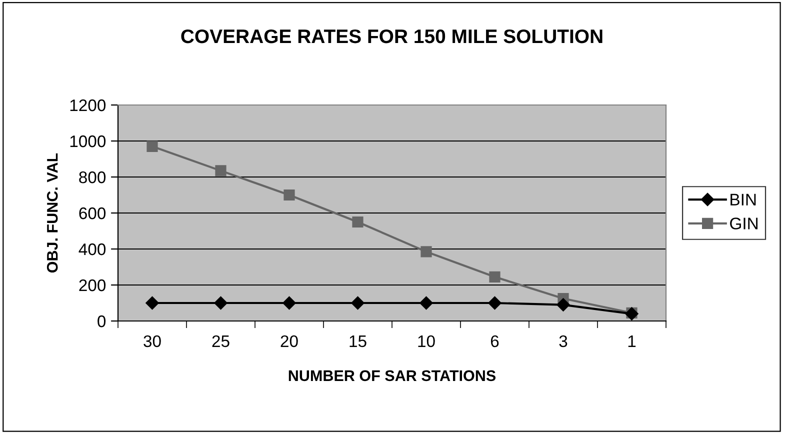  Describe the element at coordinates (632, 341) in the screenshot. I see `x-tick-label: 1` at that location.